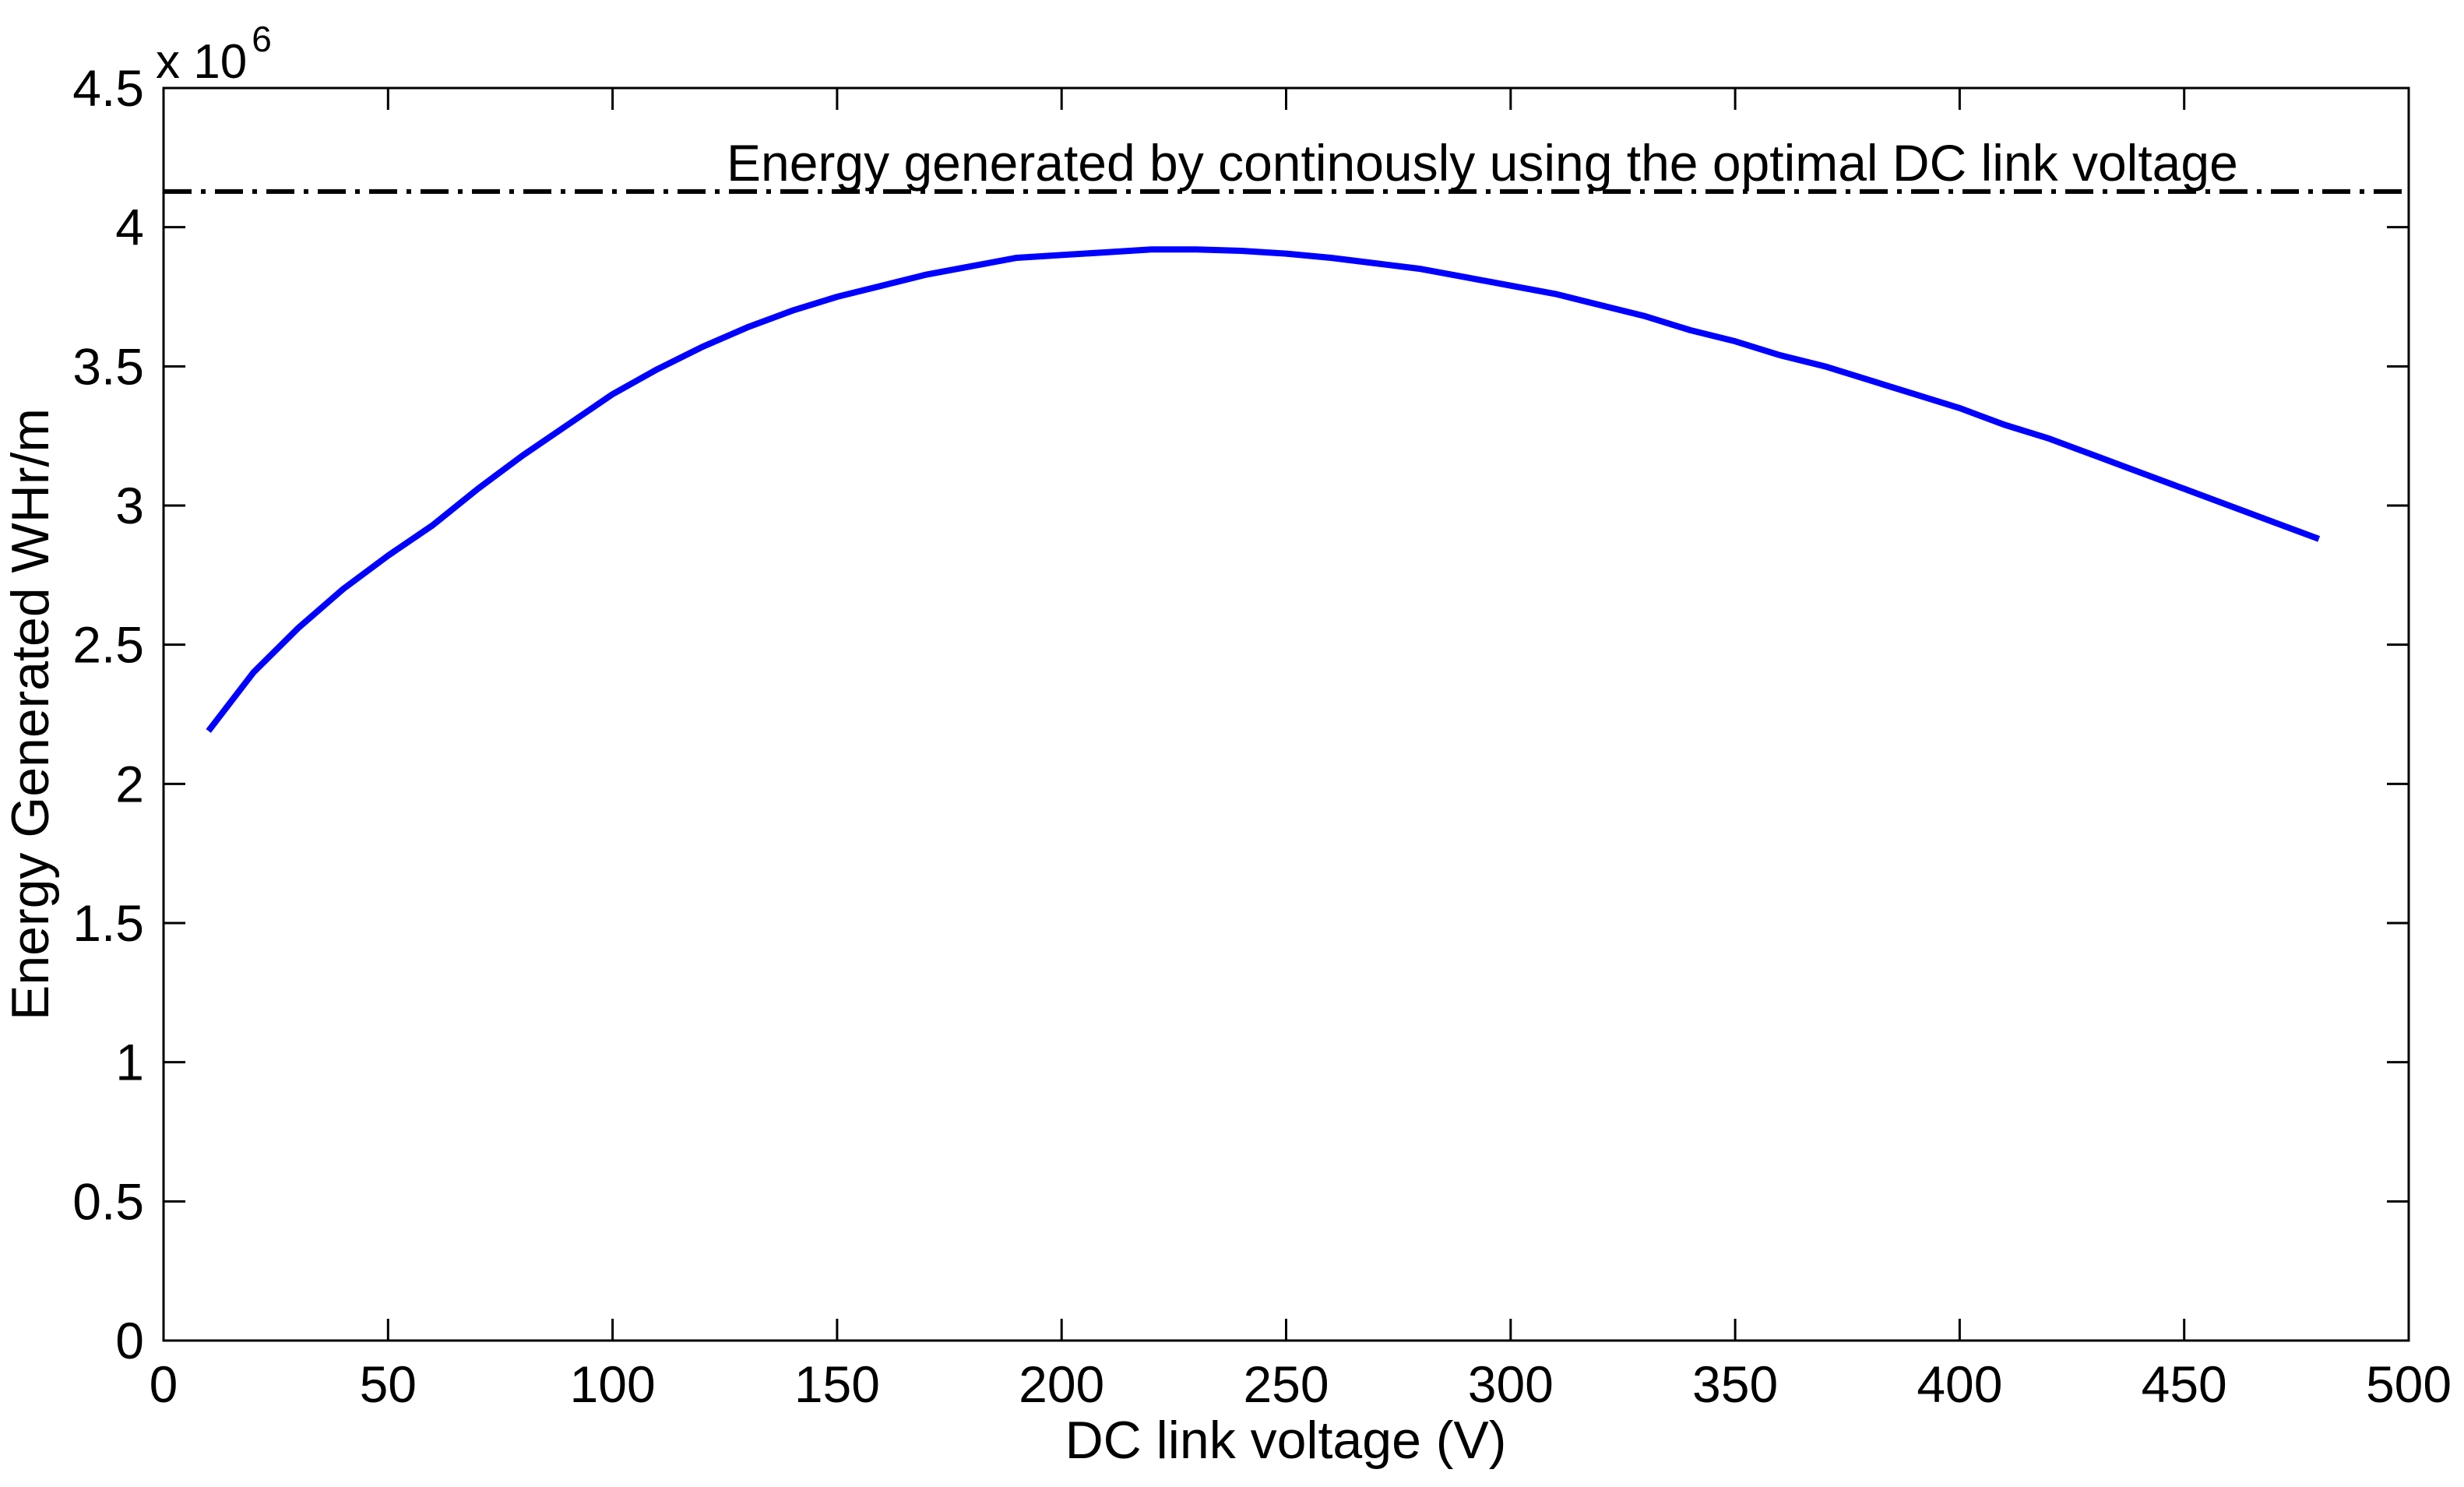 The image size is (2464, 1487). What do you see at coordinates (108, 645) in the screenshot?
I see `y-tick-label: 2.5` at bounding box center [108, 645].